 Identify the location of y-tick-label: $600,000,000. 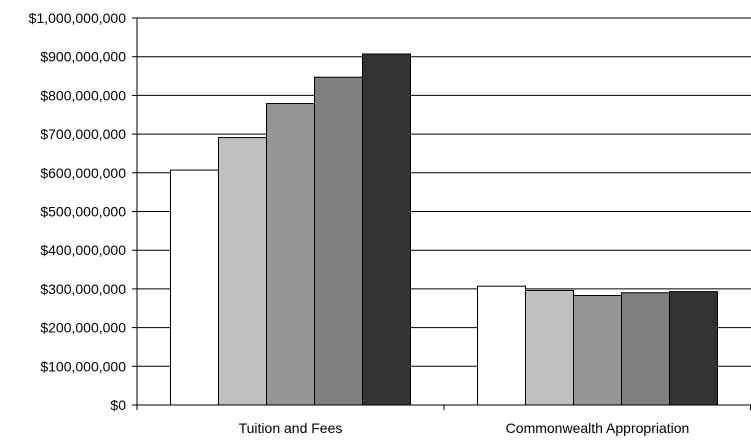
(83, 173).